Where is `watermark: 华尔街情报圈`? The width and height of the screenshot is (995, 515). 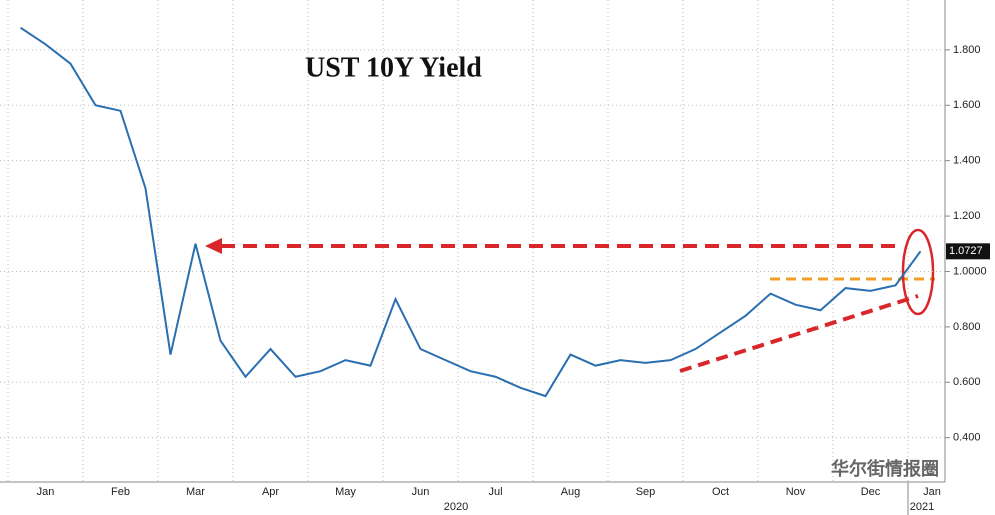
watermark: 华尔街情报圈 is located at coordinates (885, 468).